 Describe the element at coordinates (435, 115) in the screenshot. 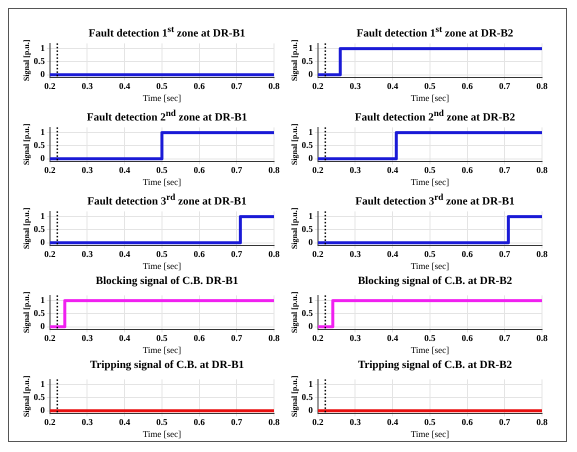

I see `chart-title: Fault detection 2$^{nd}$ zone at DR-B2` at that location.